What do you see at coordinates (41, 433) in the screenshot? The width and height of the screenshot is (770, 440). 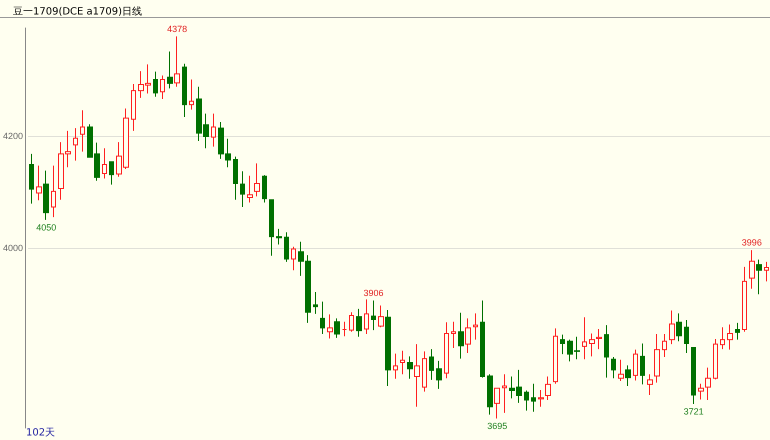 I see `annotation: 102天` at bounding box center [41, 433].